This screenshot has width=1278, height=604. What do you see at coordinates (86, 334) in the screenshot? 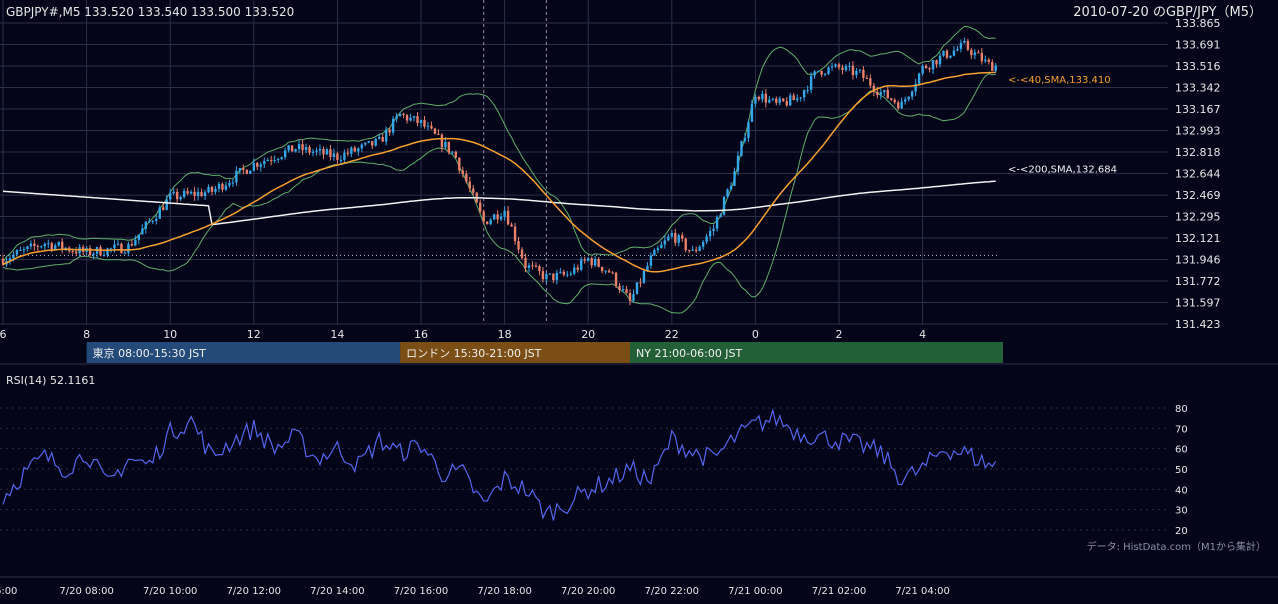
I see `hour-tick-label: 8` at bounding box center [86, 334].